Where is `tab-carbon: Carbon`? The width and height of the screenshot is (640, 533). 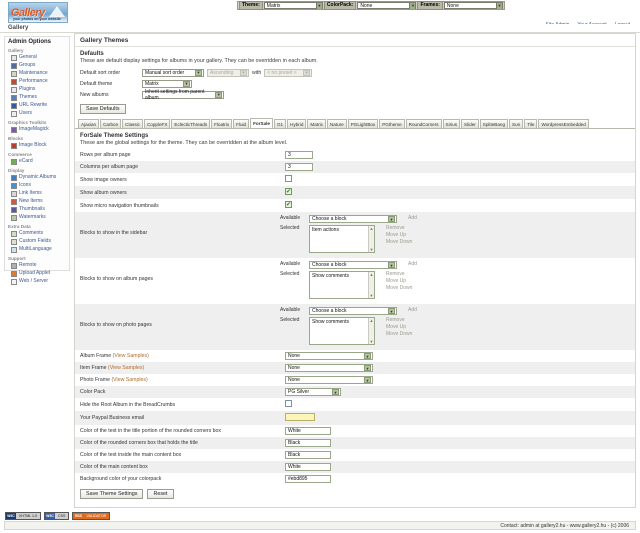 tab-carbon: Carbon is located at coordinates (111, 123).